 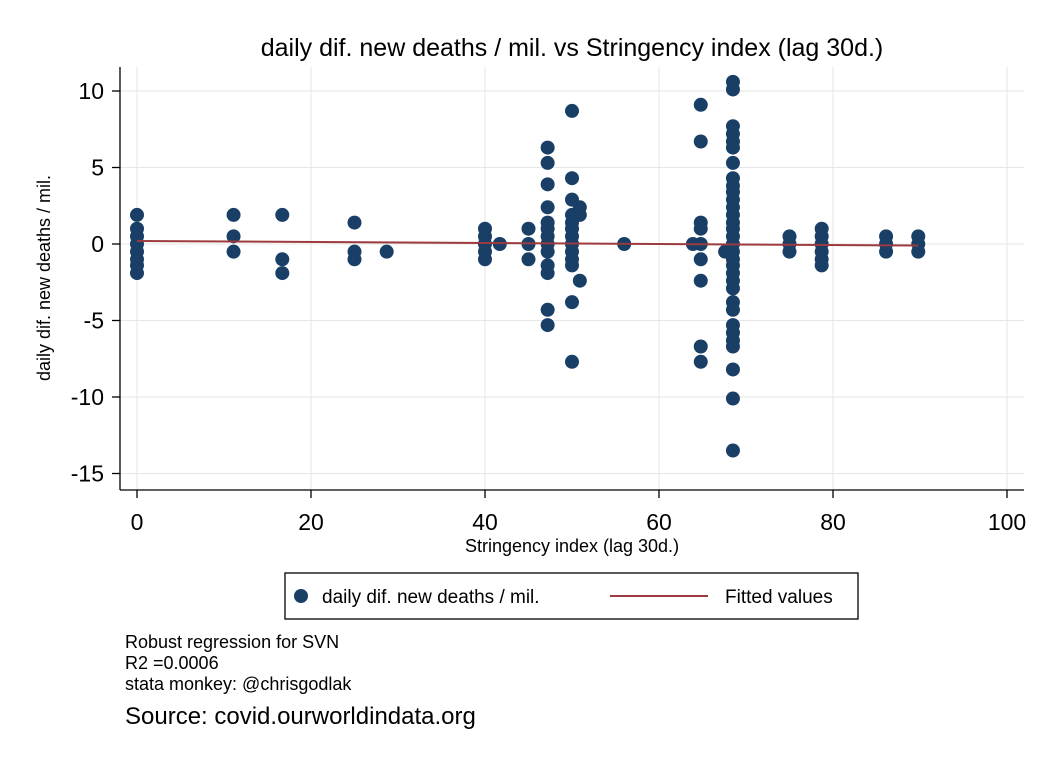 What do you see at coordinates (95, 282) in the screenshot?
I see `y-axis-ticks: 10 5 0 -5 -10 -15` at bounding box center [95, 282].